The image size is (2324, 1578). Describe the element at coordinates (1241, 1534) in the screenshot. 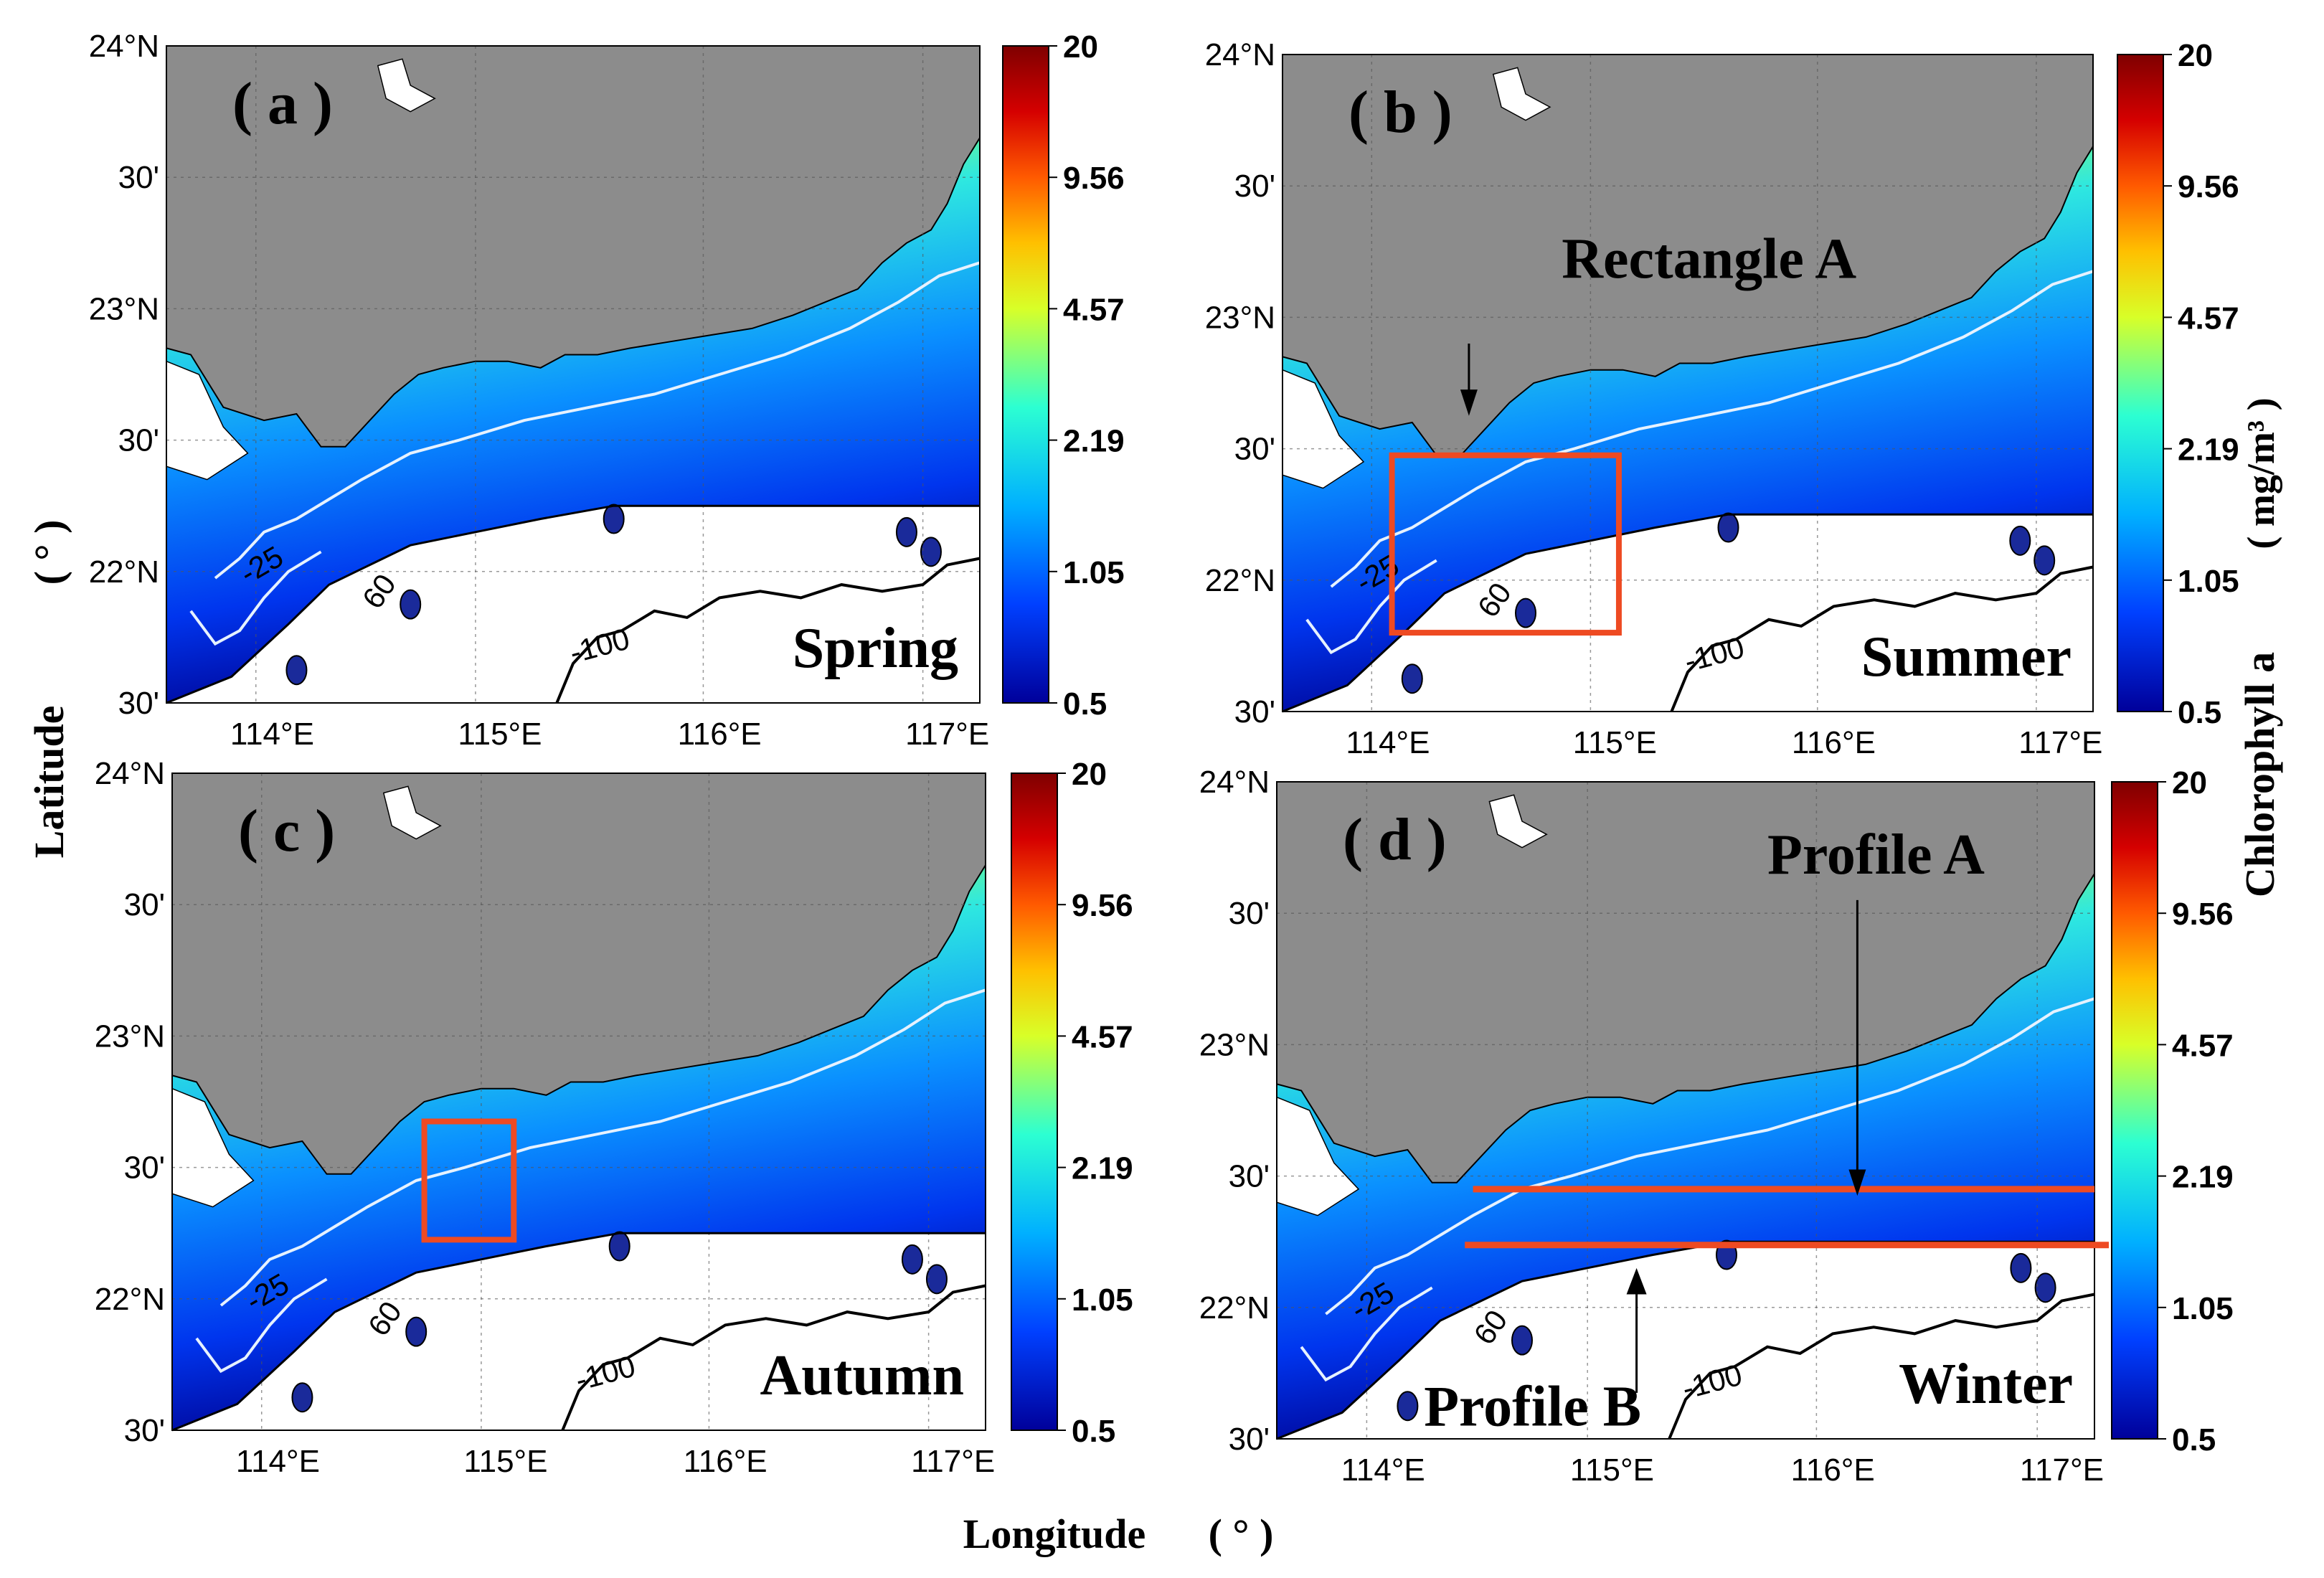

I see `x-axis-unit: ( ° )` at that location.